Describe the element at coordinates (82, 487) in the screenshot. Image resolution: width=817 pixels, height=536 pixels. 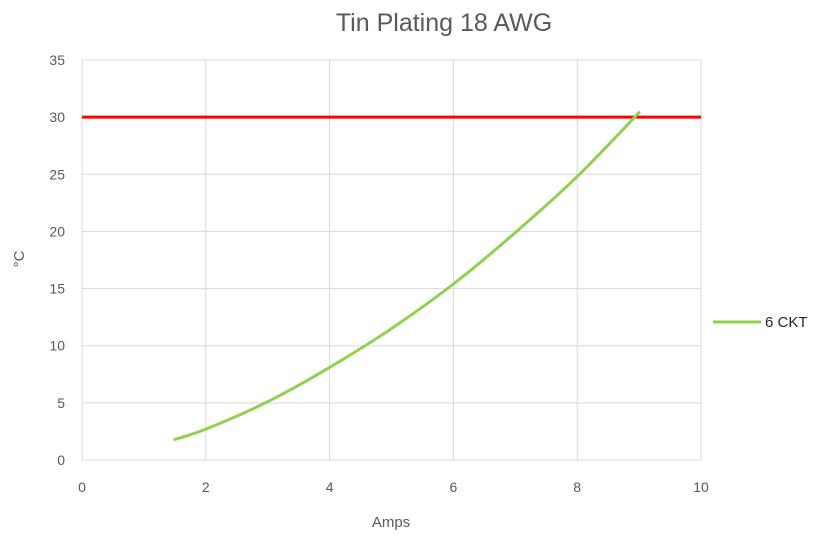
I see `x-tick-label: 0` at that location.